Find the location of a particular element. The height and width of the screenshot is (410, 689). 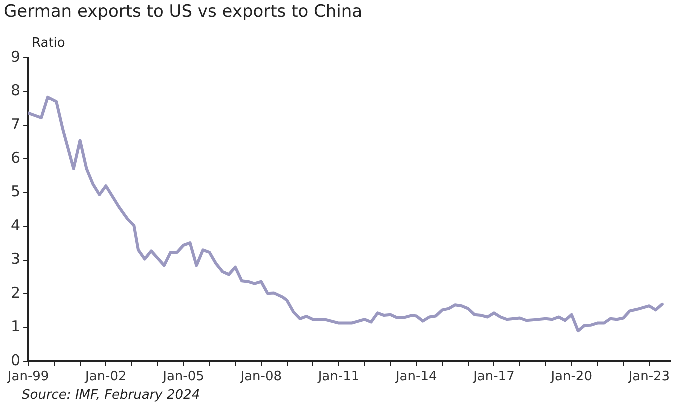

y-tick-label: 8 is located at coordinates (15, 91).